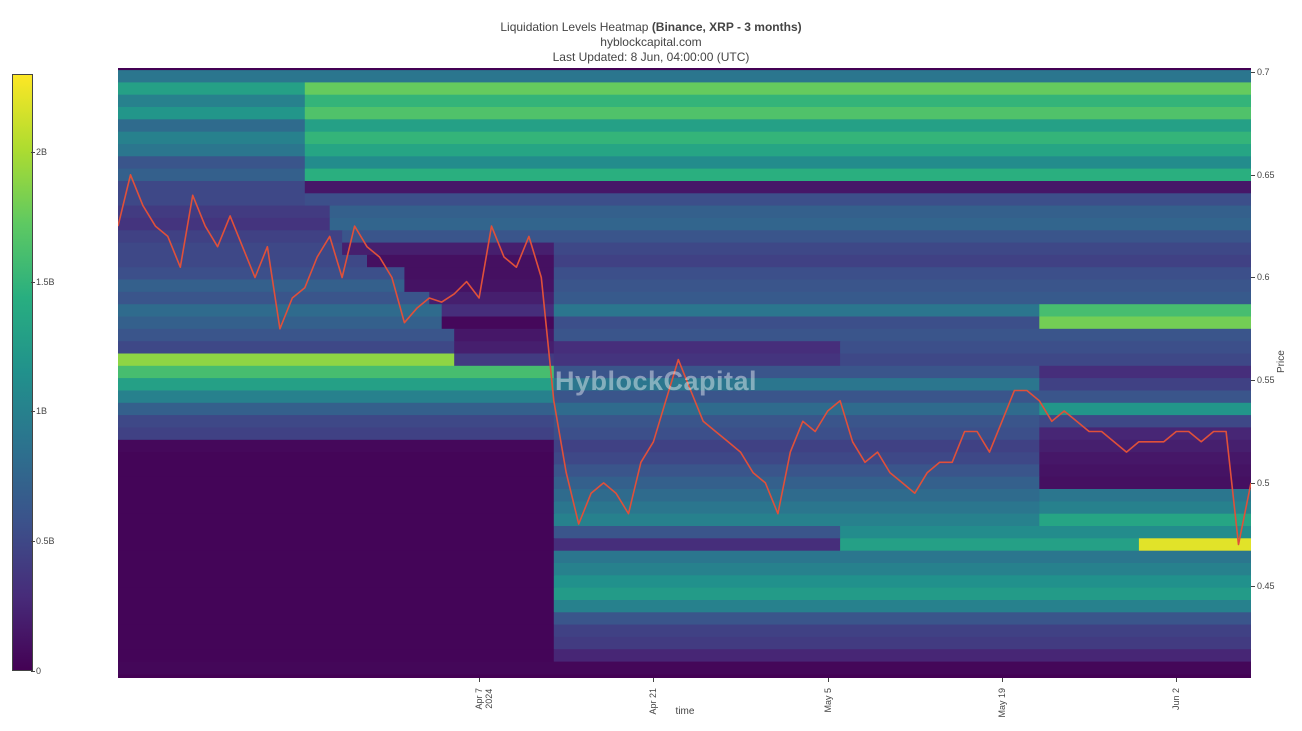  What do you see at coordinates (1263, 277) in the screenshot?
I see `y-tick-label: 0.6` at bounding box center [1263, 277].